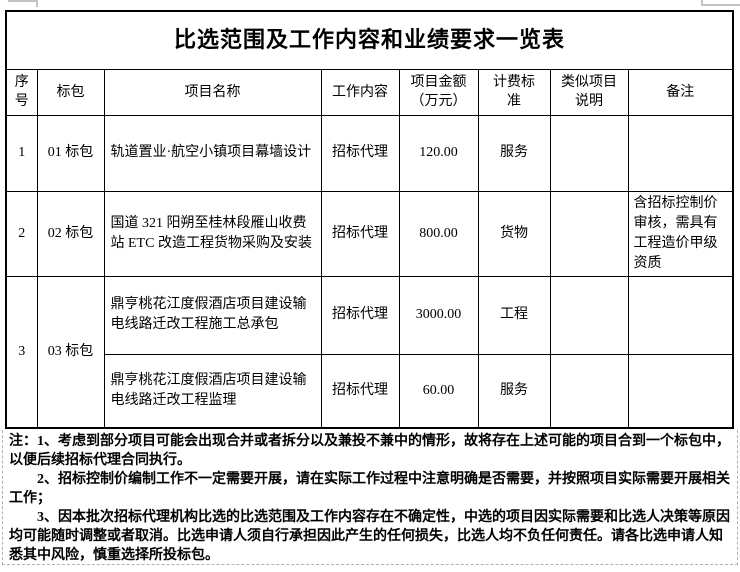  What do you see at coordinates (37, 3) in the screenshot?
I see `page-boundary-mark-top-left-vertical` at bounding box center [37, 3].